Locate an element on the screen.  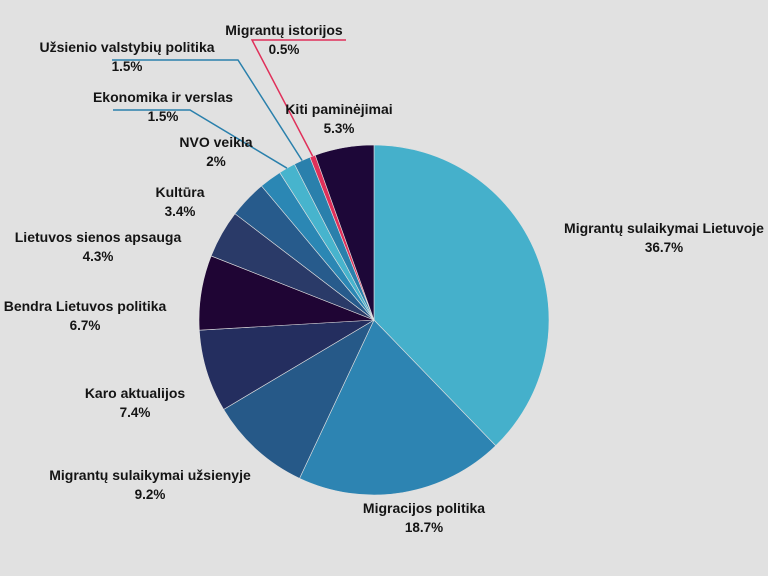
label-migrantu-istorijos: Migrantų istorijos 0.5% is located at coordinates (283, 40).